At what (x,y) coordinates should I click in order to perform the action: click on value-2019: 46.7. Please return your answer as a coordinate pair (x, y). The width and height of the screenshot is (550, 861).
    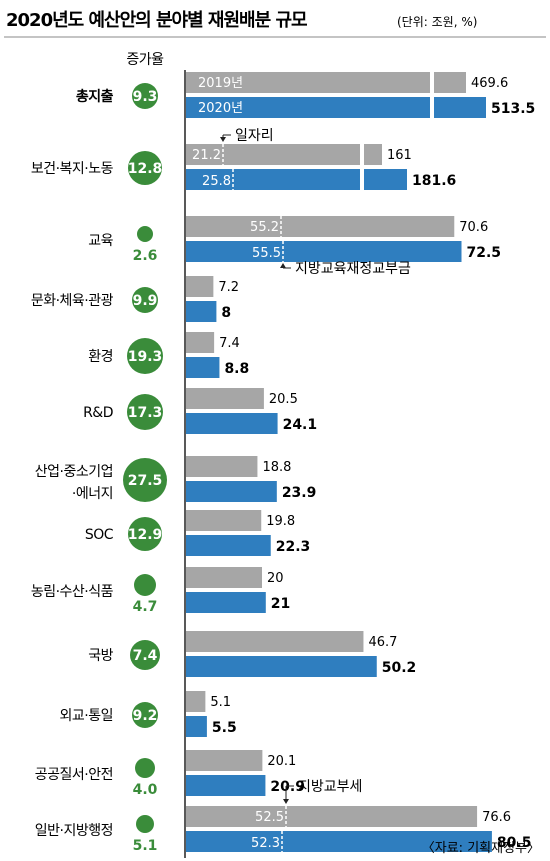
    Looking at the image, I should click on (382, 642).